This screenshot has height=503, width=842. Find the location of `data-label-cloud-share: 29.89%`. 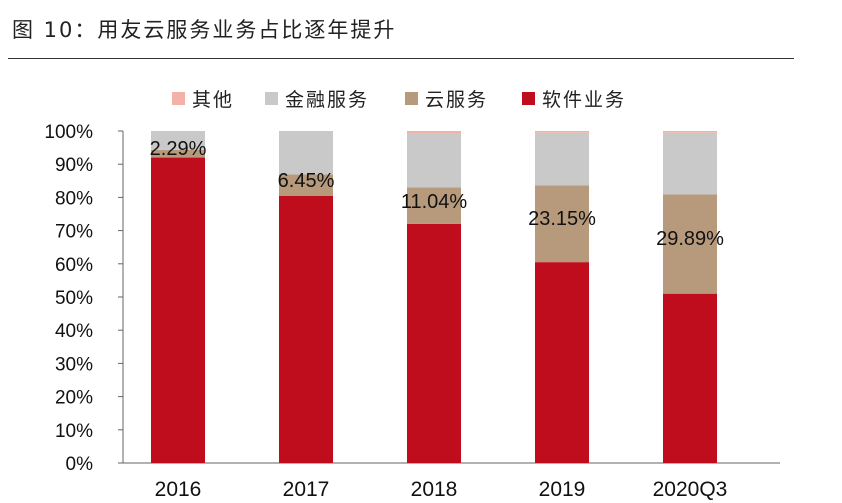

data-label-cloud-share: 29.89% is located at coordinates (690, 239).